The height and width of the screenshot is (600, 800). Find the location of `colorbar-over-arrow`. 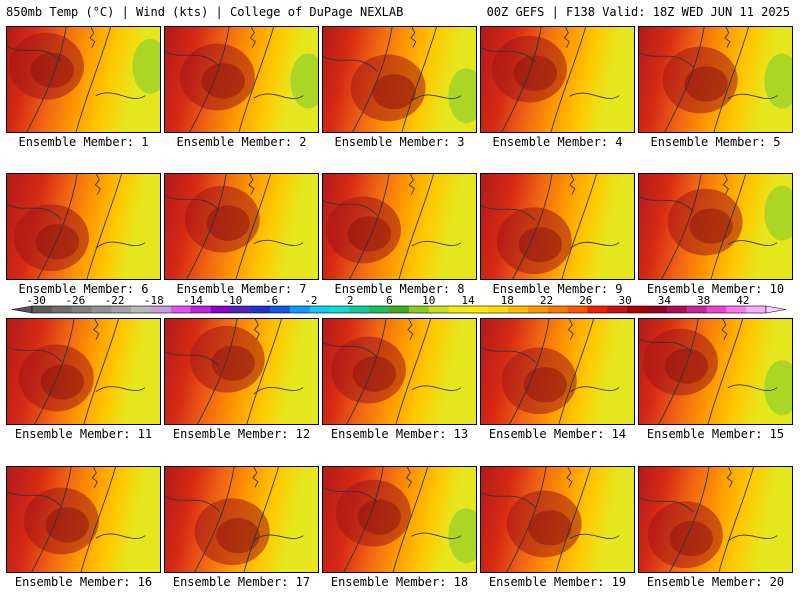

colorbar-over-arrow is located at coordinates (776, 309).